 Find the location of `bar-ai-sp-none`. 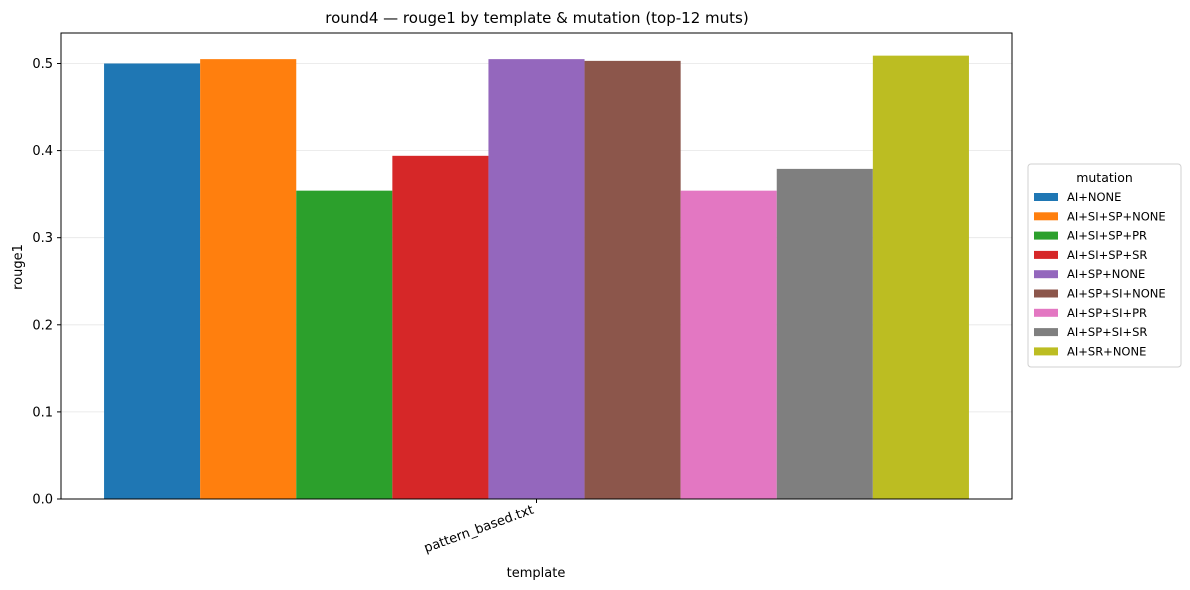

bar-ai-sp-none is located at coordinates (536, 279).